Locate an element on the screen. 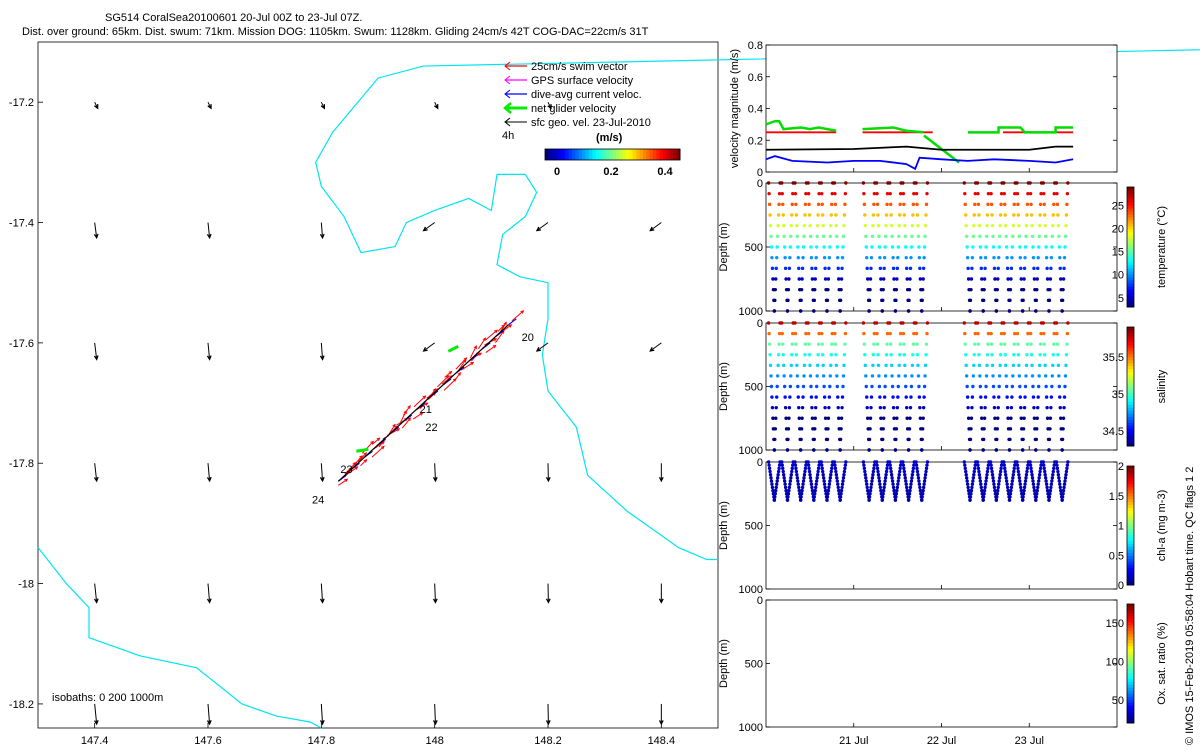 This screenshot has width=1200, height=750. swim-vector is located at coordinates (362, 457).